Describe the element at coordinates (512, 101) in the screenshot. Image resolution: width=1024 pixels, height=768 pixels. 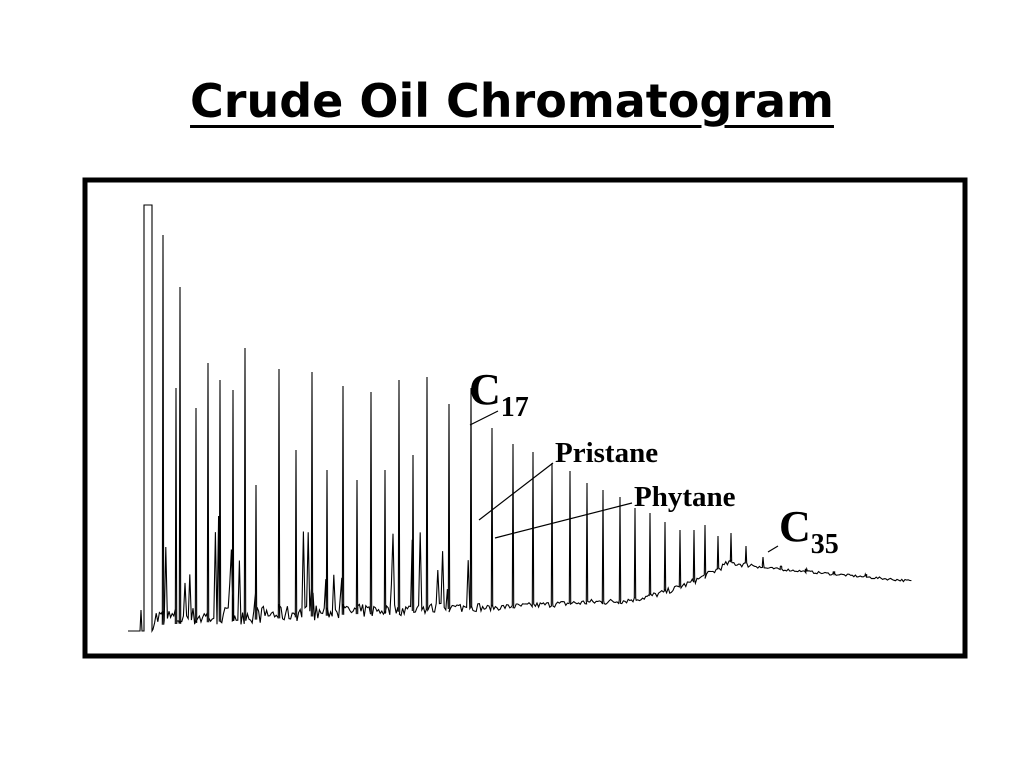
I see `slide-title: Crude Oil Chromatogram` at that location.